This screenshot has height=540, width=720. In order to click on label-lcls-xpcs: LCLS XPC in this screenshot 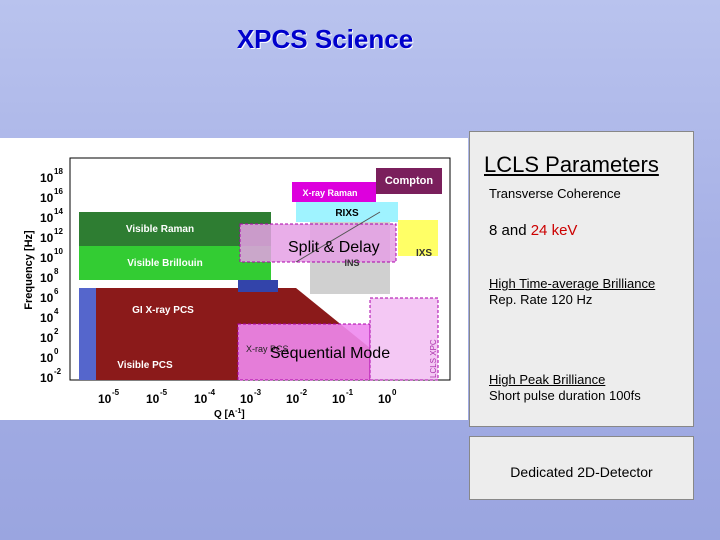, I will do `click(433, 358)`.